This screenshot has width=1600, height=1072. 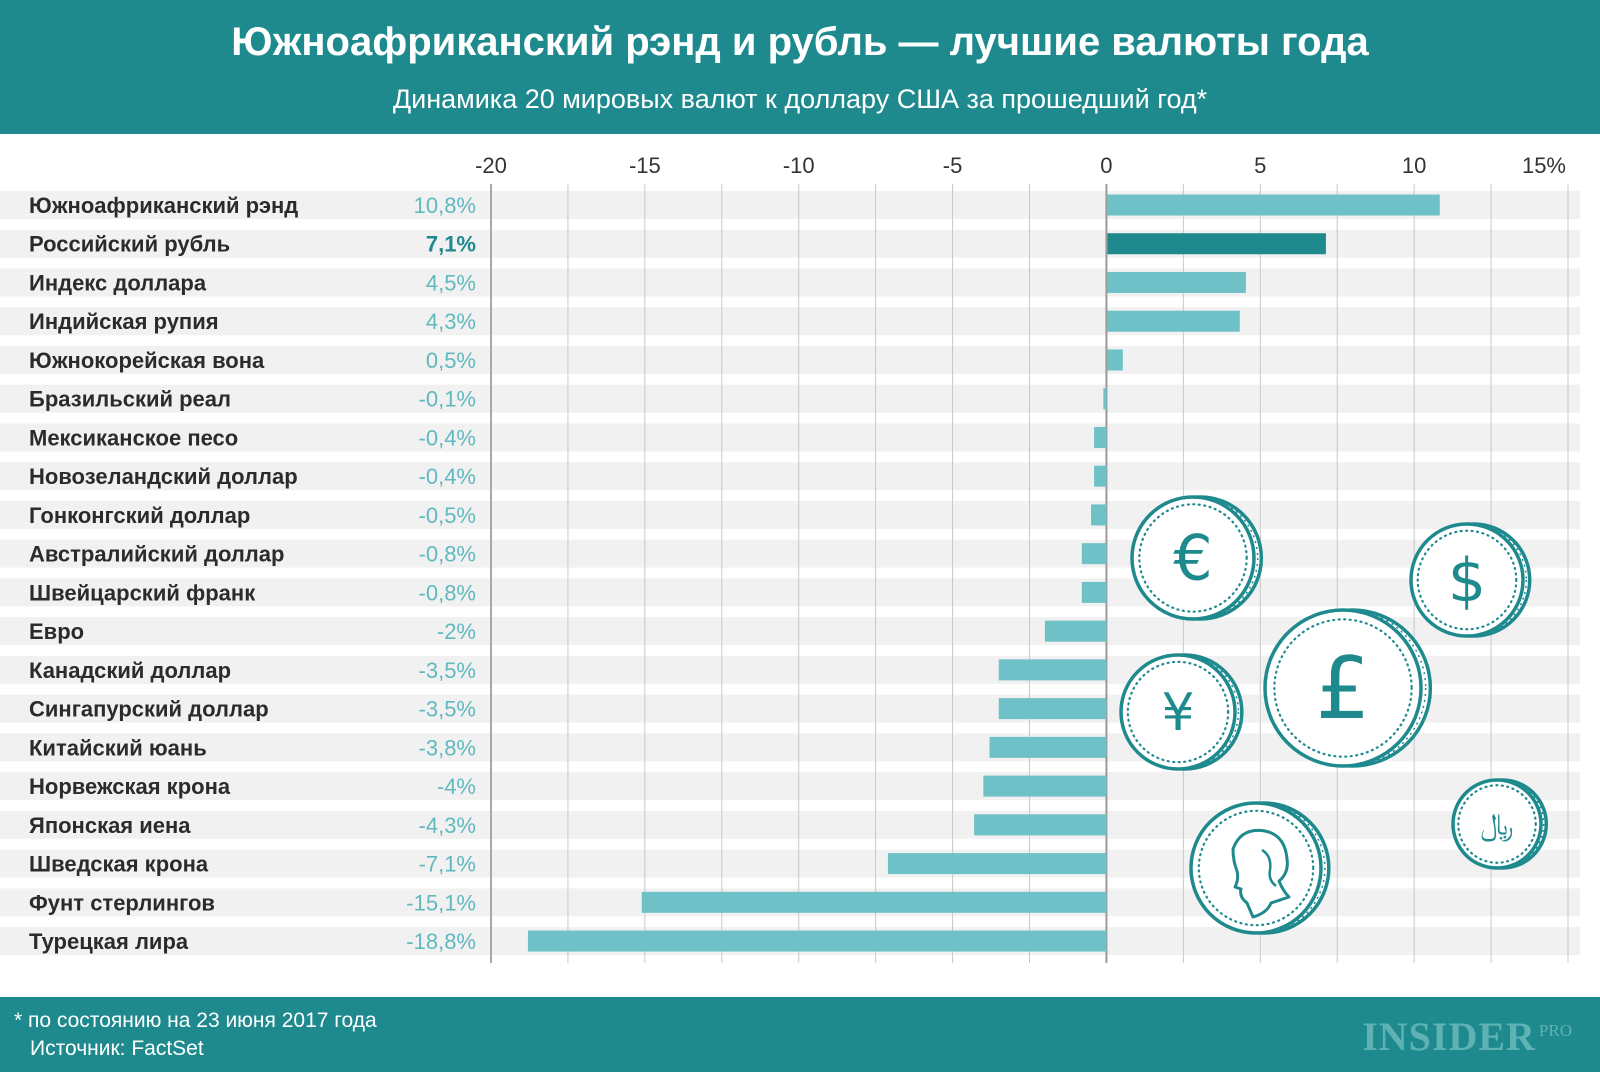 I want to click on value-label: -0,5%, so click(x=447, y=515).